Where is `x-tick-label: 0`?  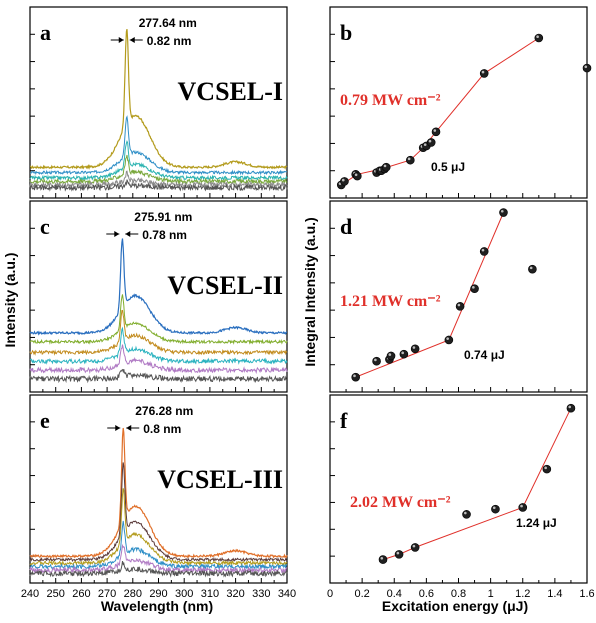
x-tick-label: 0 is located at coordinates (330, 594).